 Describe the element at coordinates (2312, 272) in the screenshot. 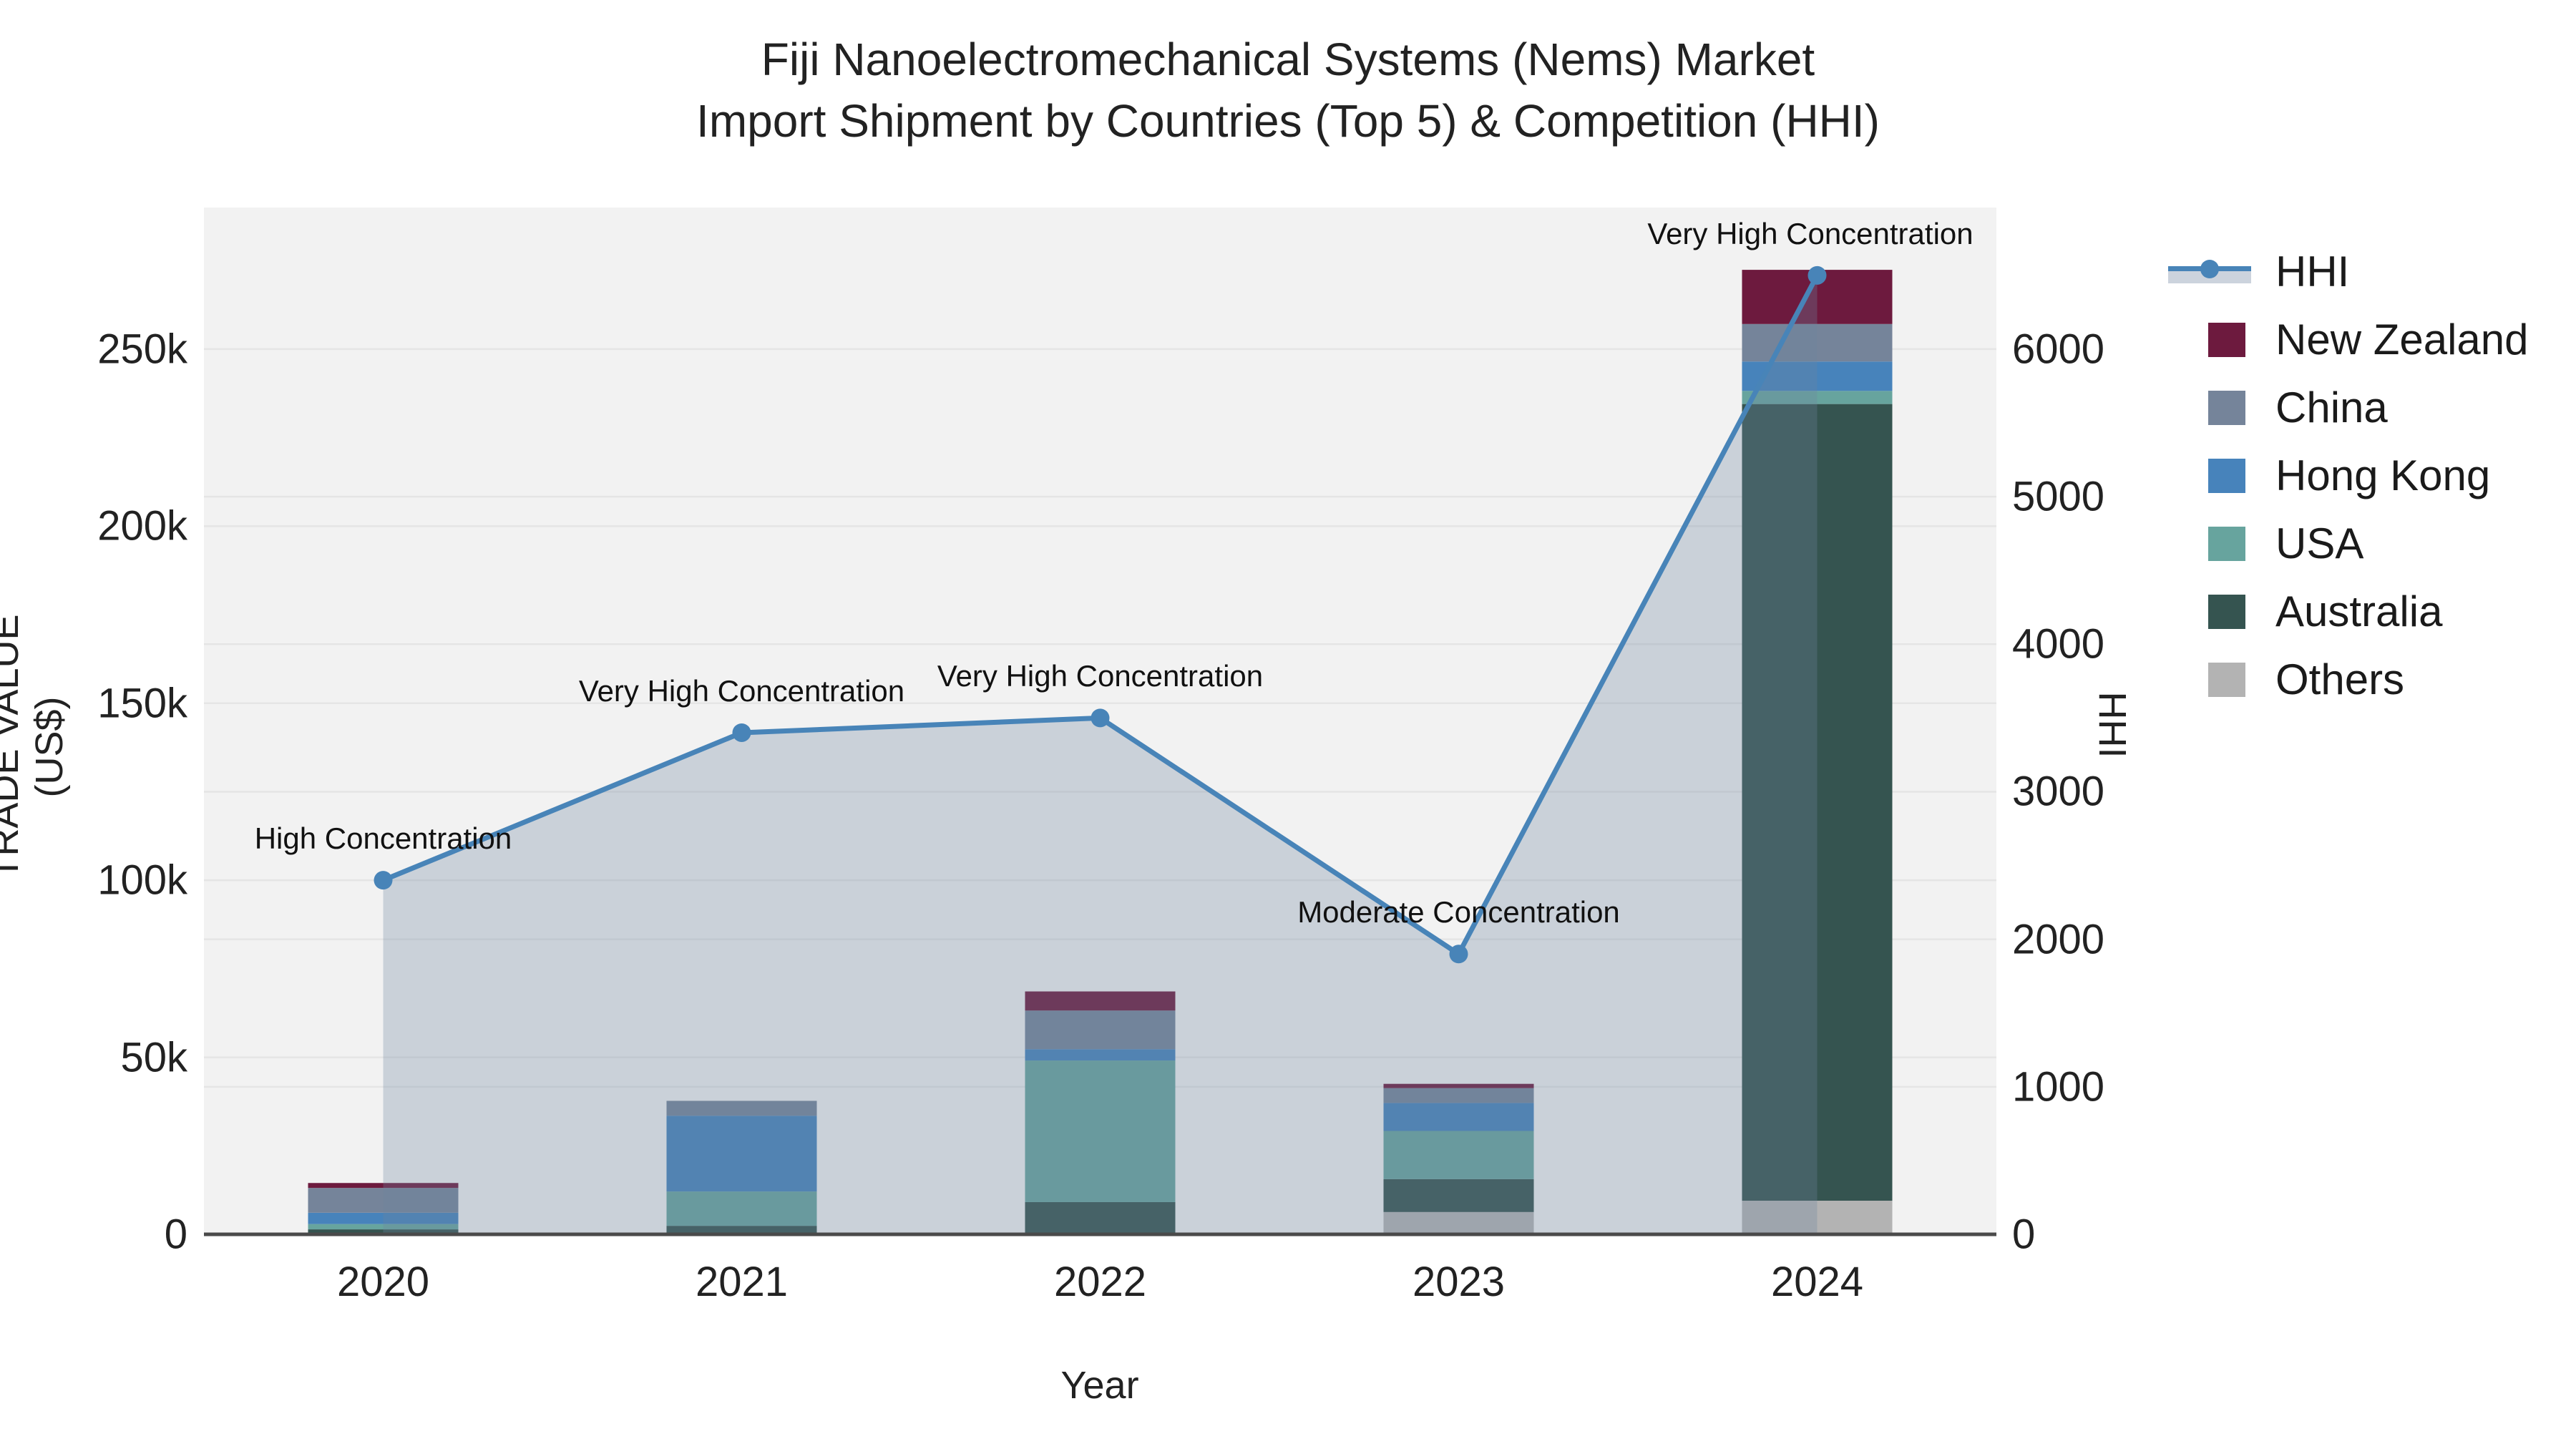

I see `legend-label-hhi: HHI` at that location.